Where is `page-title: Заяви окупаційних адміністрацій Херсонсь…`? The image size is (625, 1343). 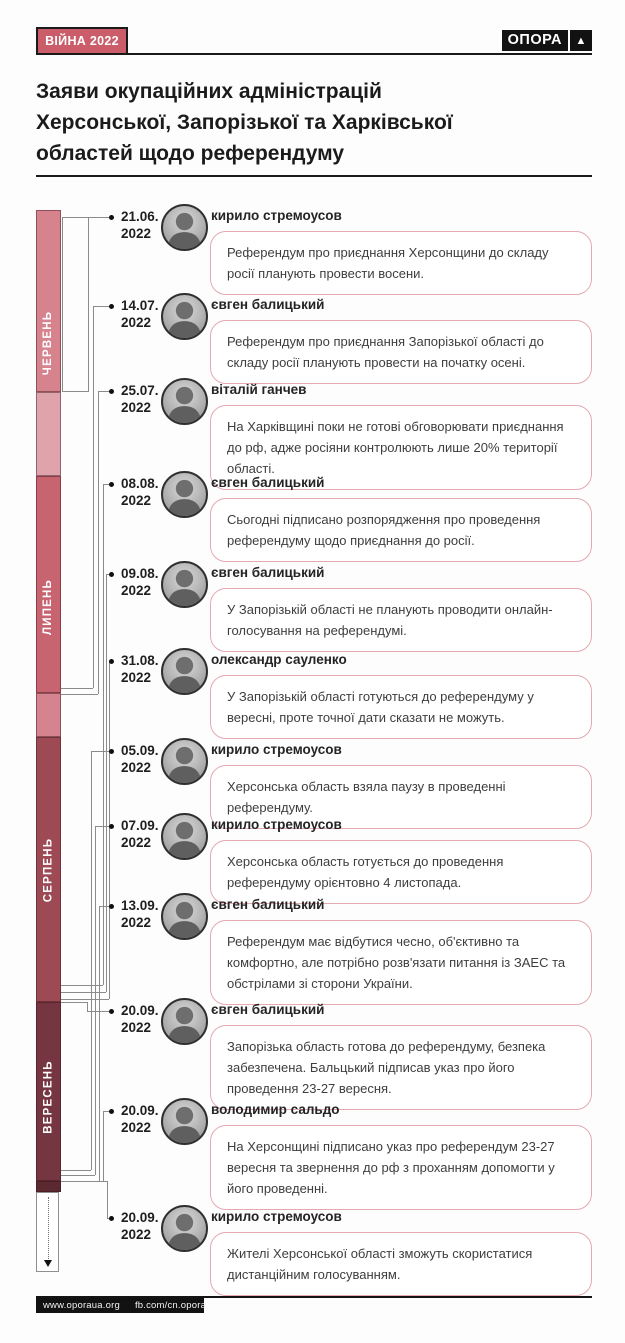
page-title: Заяви окупаційних адміністрацій Херсонсь… is located at coordinates (316, 122).